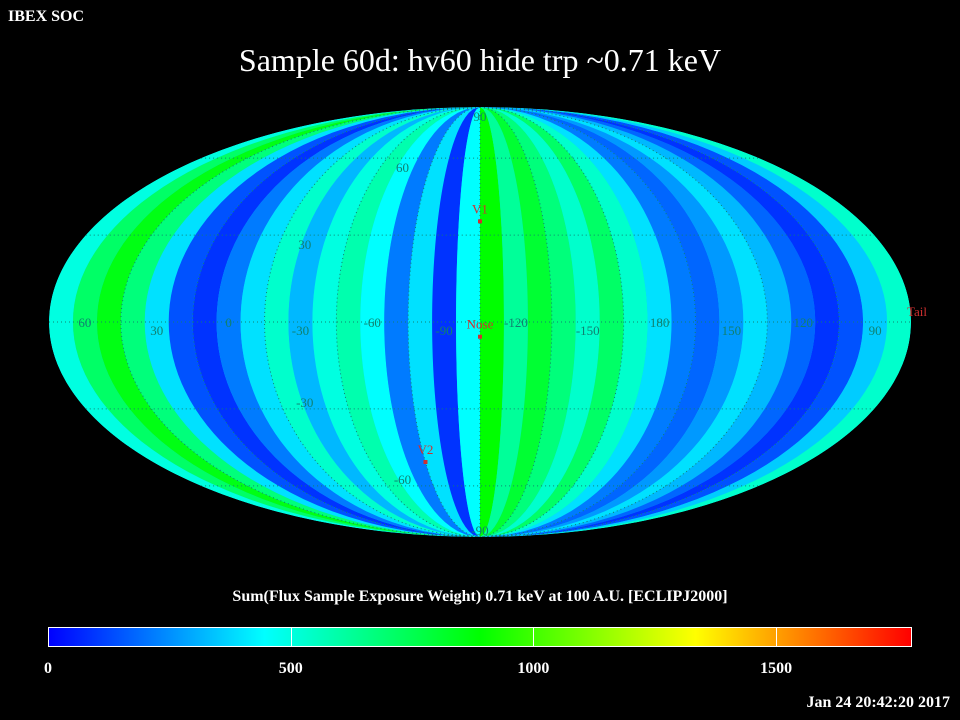  What do you see at coordinates (479, 530) in the screenshot?
I see `latitude-label: -90` at bounding box center [479, 530].